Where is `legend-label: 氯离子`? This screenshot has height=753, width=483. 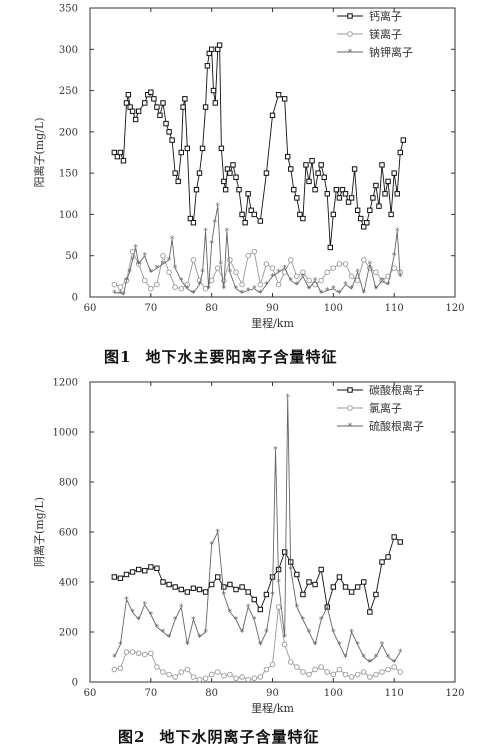 legend-label: 氯离子 is located at coordinates (385, 408).